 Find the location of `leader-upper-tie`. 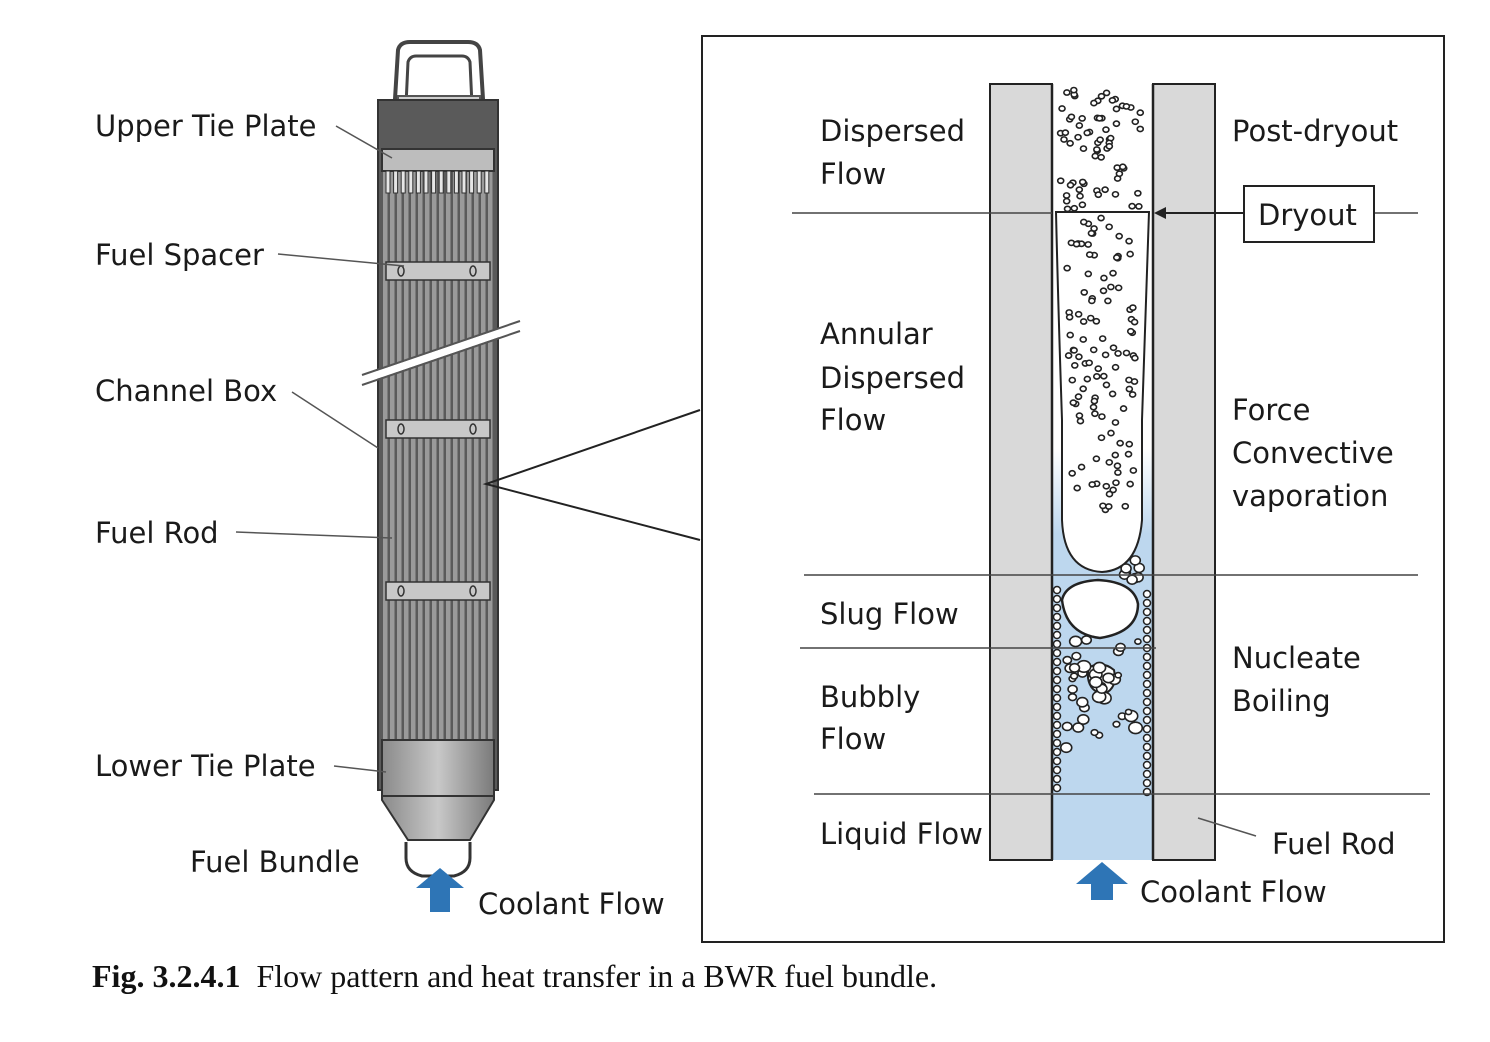

leader-upper-tie is located at coordinates (364, 142).